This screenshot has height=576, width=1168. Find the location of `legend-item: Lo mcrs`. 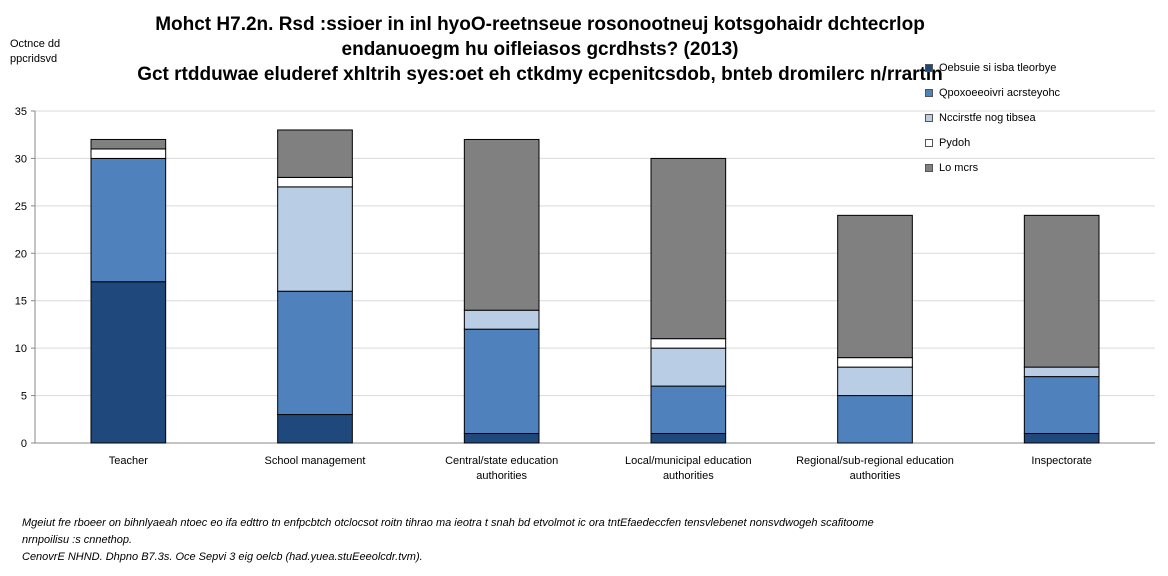

legend-item: Lo mcrs is located at coordinates (992, 167).